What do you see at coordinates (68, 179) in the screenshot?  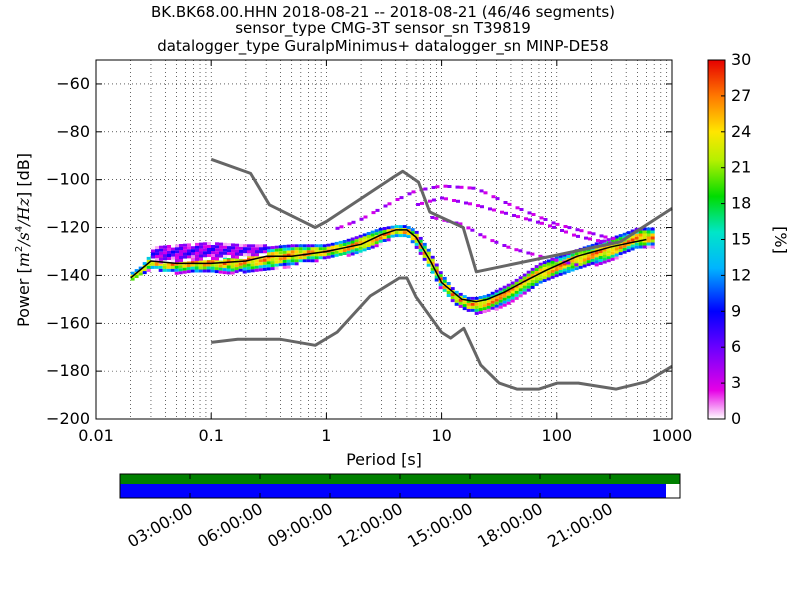 I see `y-tick-label: −100` at bounding box center [68, 179].